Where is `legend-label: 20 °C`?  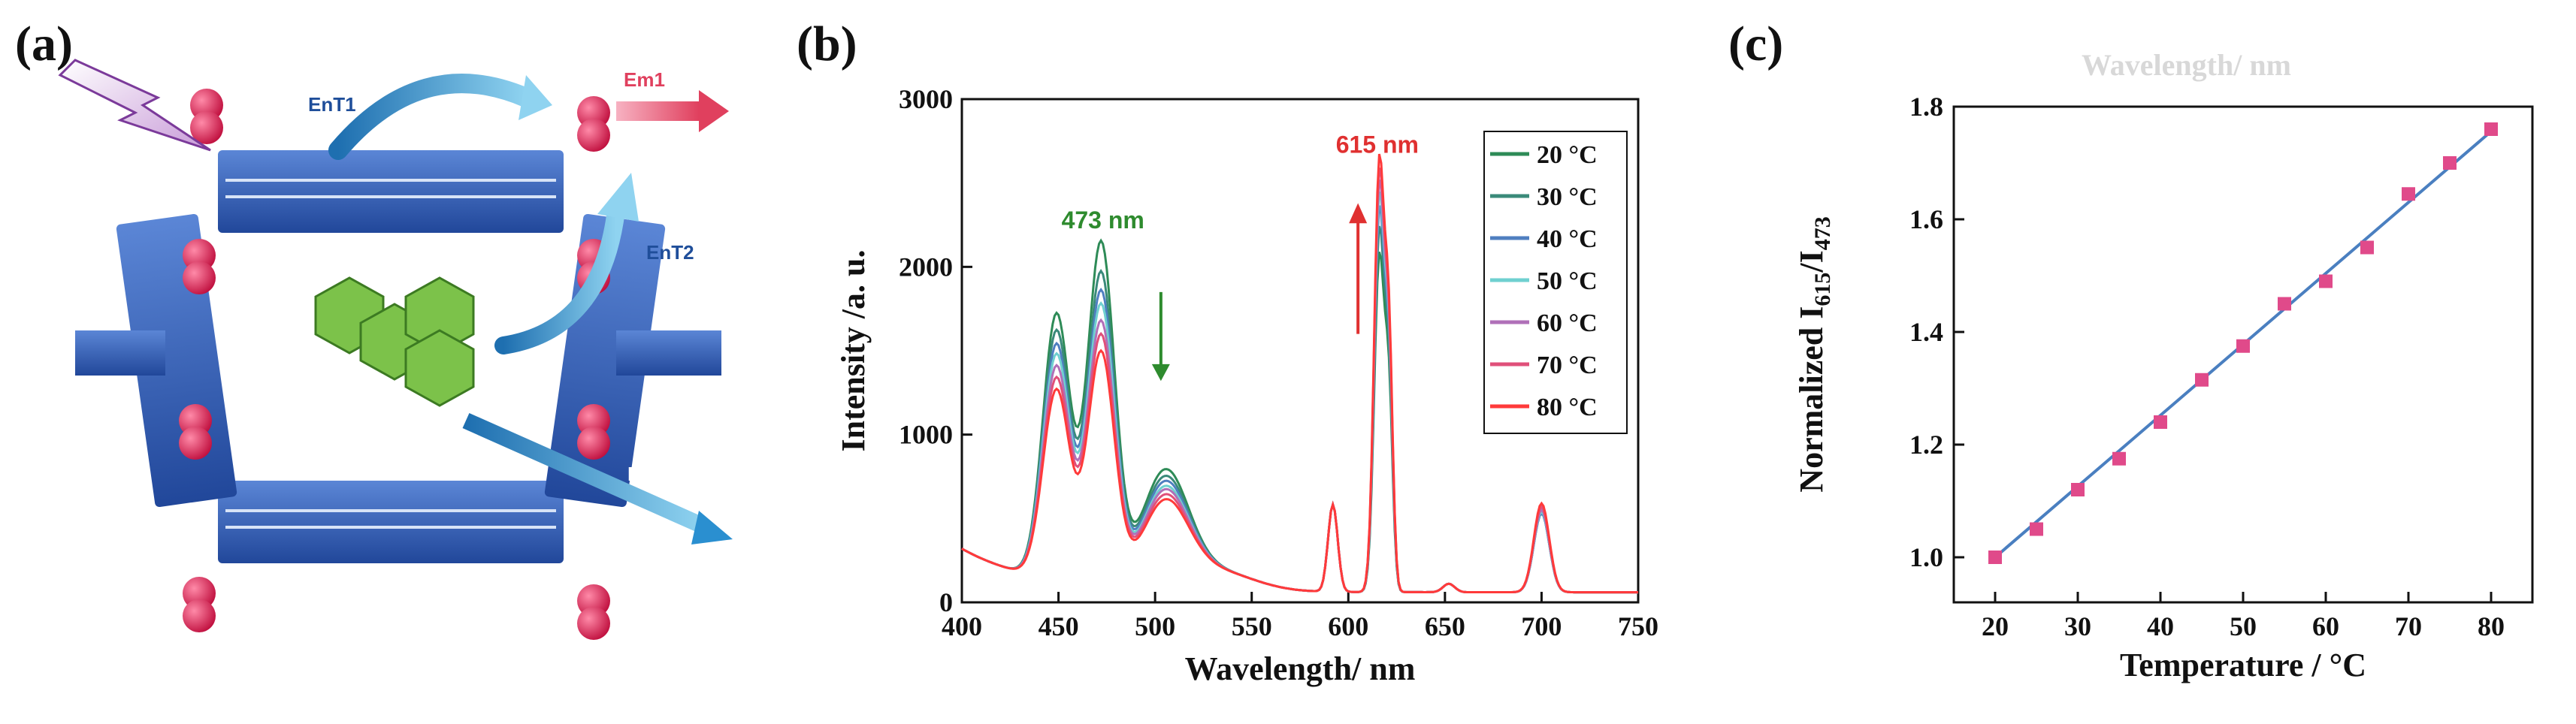 legend-label: 20 °C is located at coordinates (1568, 155).